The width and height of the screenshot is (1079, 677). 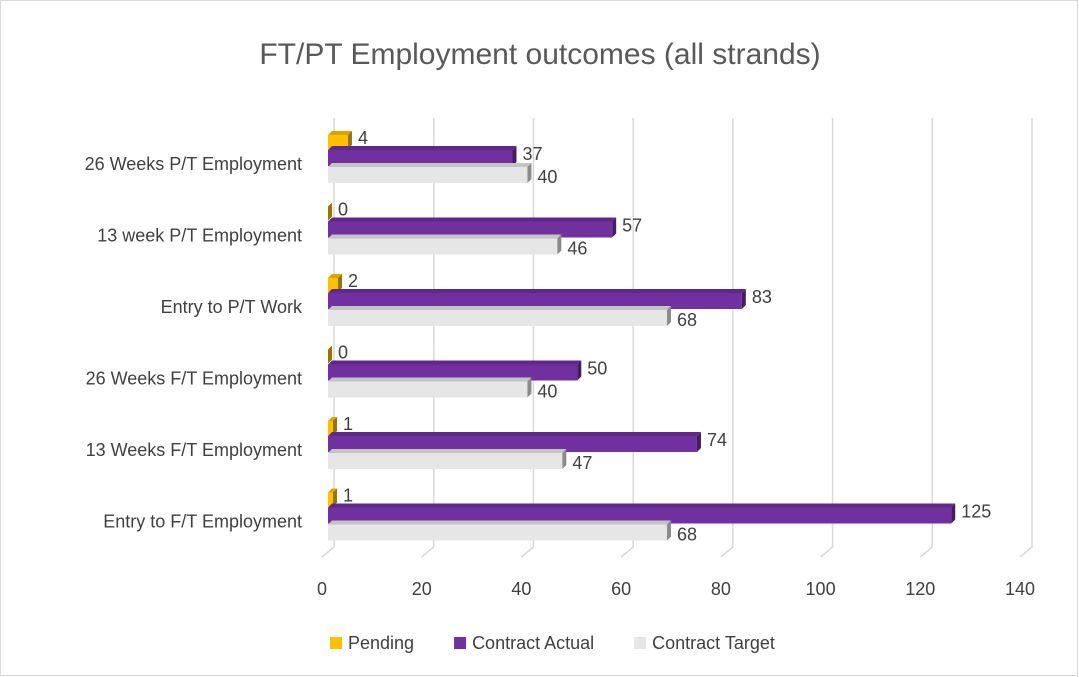 What do you see at coordinates (193, 164) in the screenshot?
I see `y-tick-label: 26 Weeks P/T Employment` at bounding box center [193, 164].